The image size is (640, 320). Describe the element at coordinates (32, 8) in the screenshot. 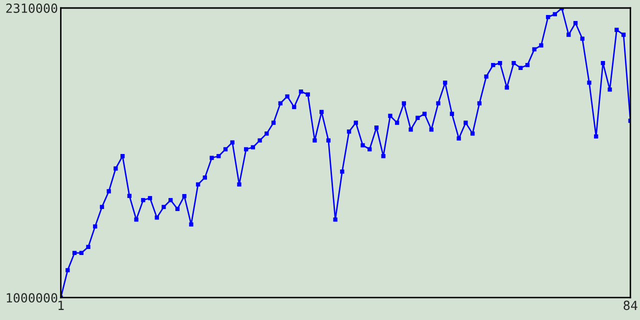

I see `y-tick-label: 2310000` at that location.